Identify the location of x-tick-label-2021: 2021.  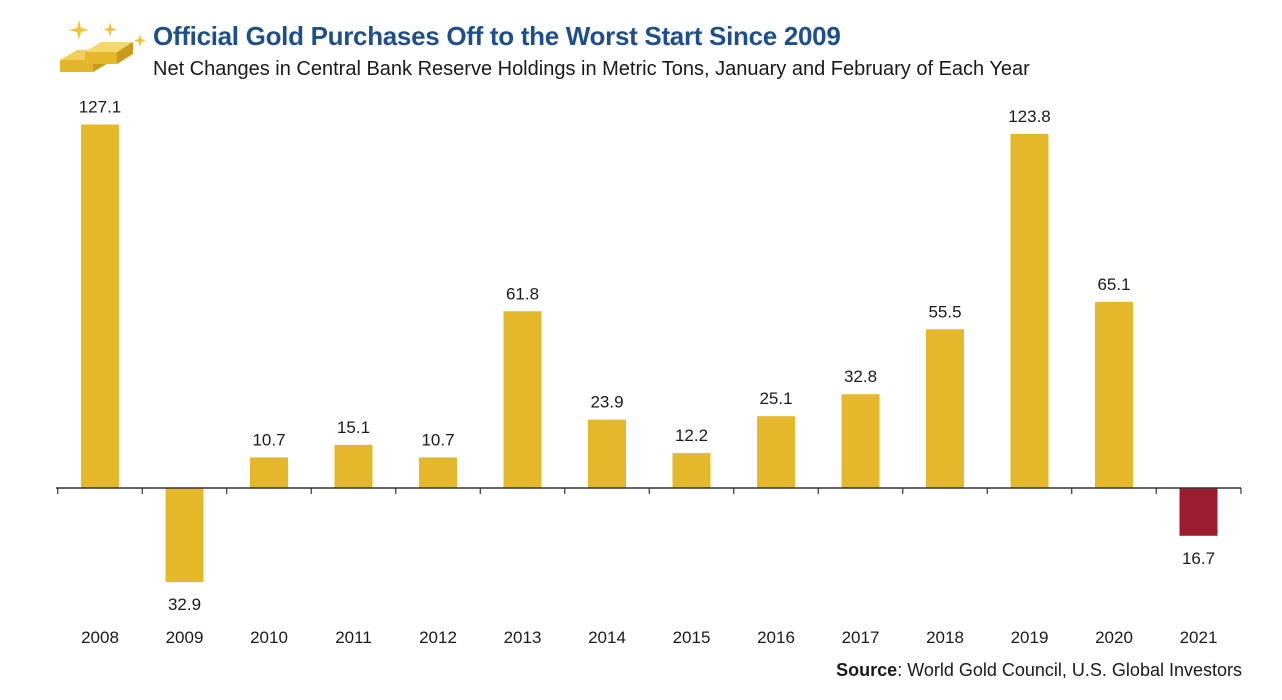
(1199, 637).